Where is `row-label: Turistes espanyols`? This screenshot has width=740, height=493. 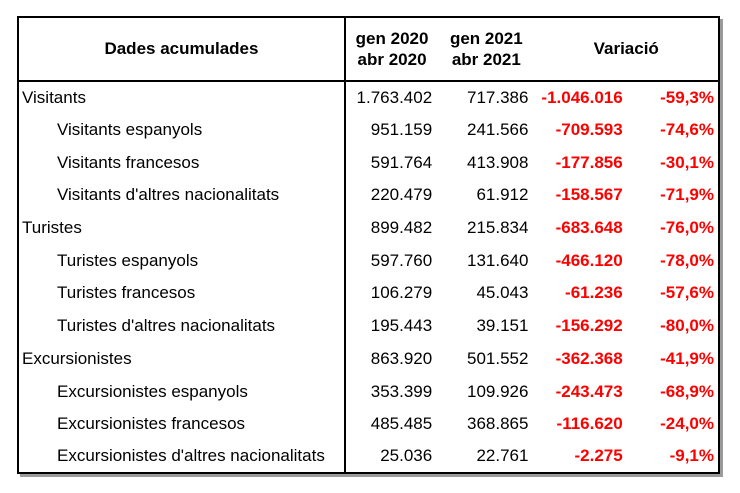 row-label: Turistes espanyols is located at coordinates (182, 261).